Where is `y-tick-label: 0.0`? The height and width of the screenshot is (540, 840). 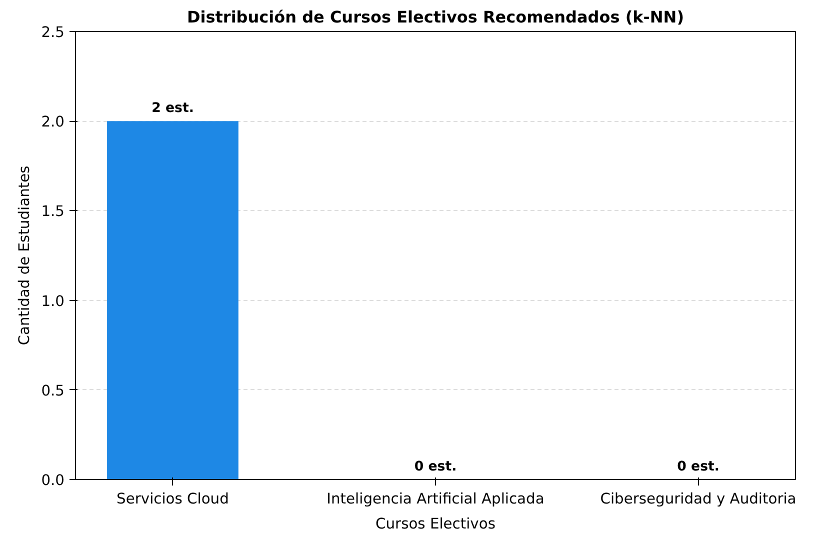 y-tick-label: 0.0 is located at coordinates (53, 480).